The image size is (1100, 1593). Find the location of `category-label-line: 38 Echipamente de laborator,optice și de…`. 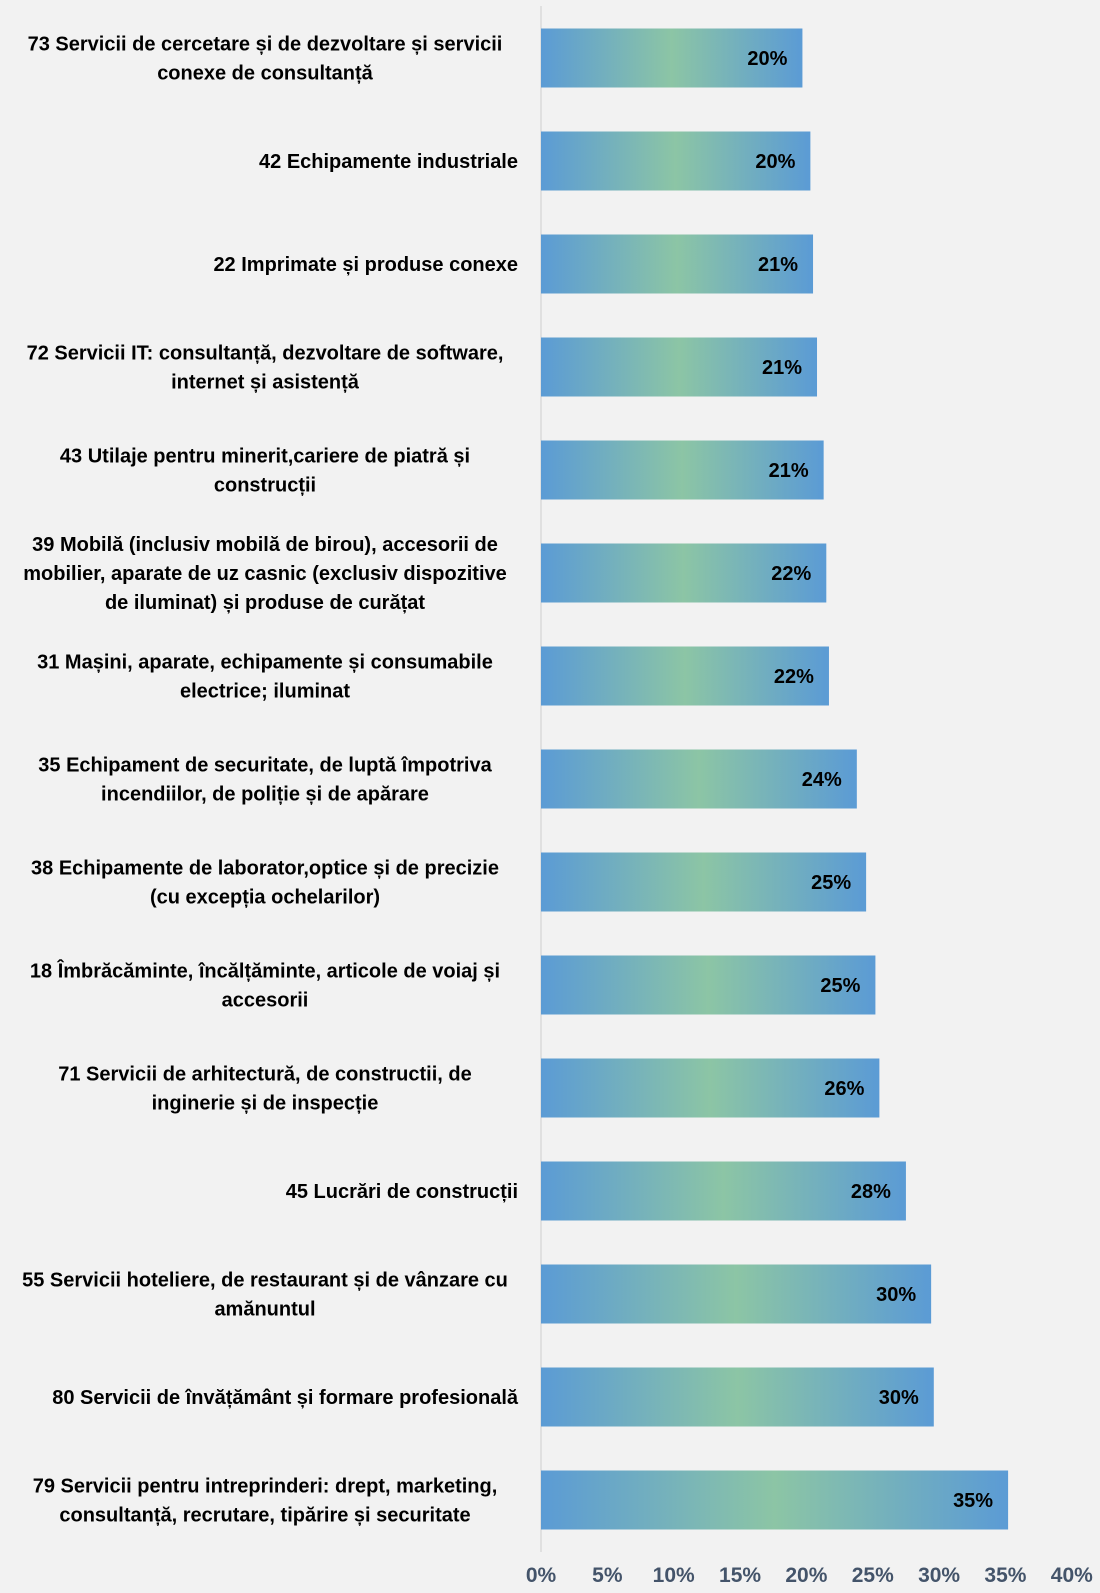

category-label-line: 38 Echipamente de laborator,optice și de… is located at coordinates (265, 869).